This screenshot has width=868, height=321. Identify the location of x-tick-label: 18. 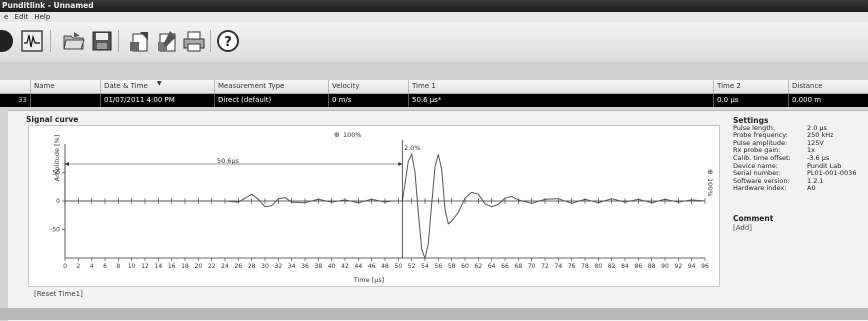
(185, 266).